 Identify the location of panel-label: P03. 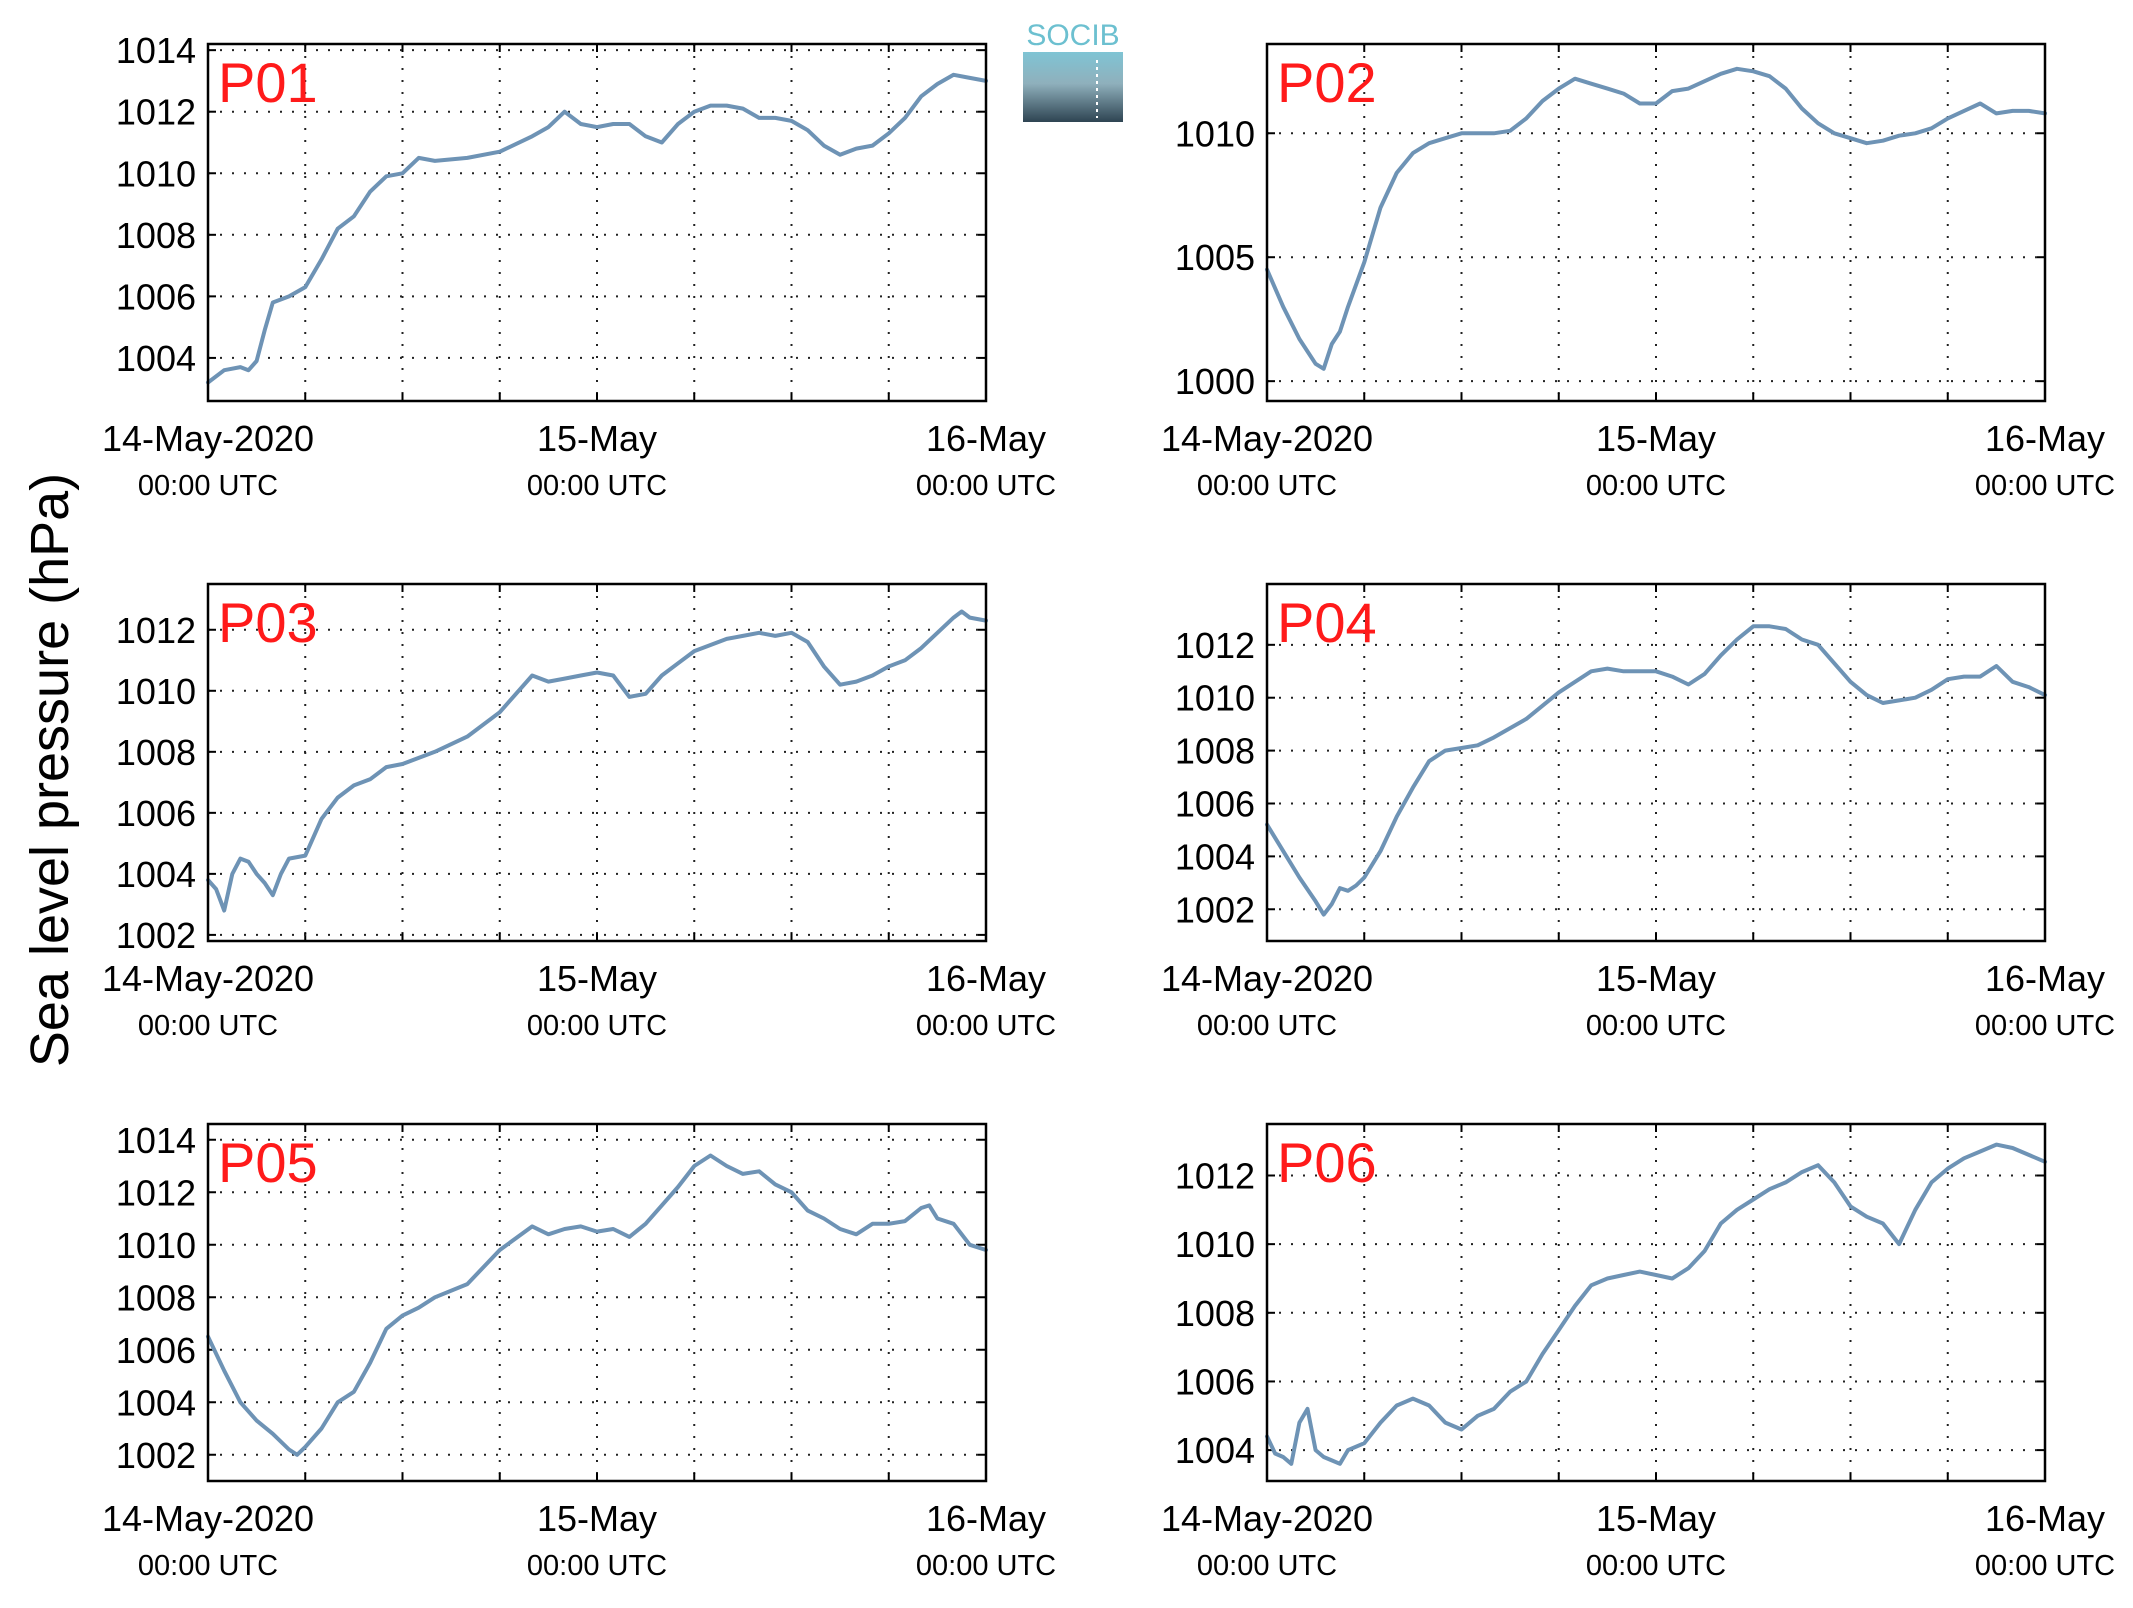
(268, 622).